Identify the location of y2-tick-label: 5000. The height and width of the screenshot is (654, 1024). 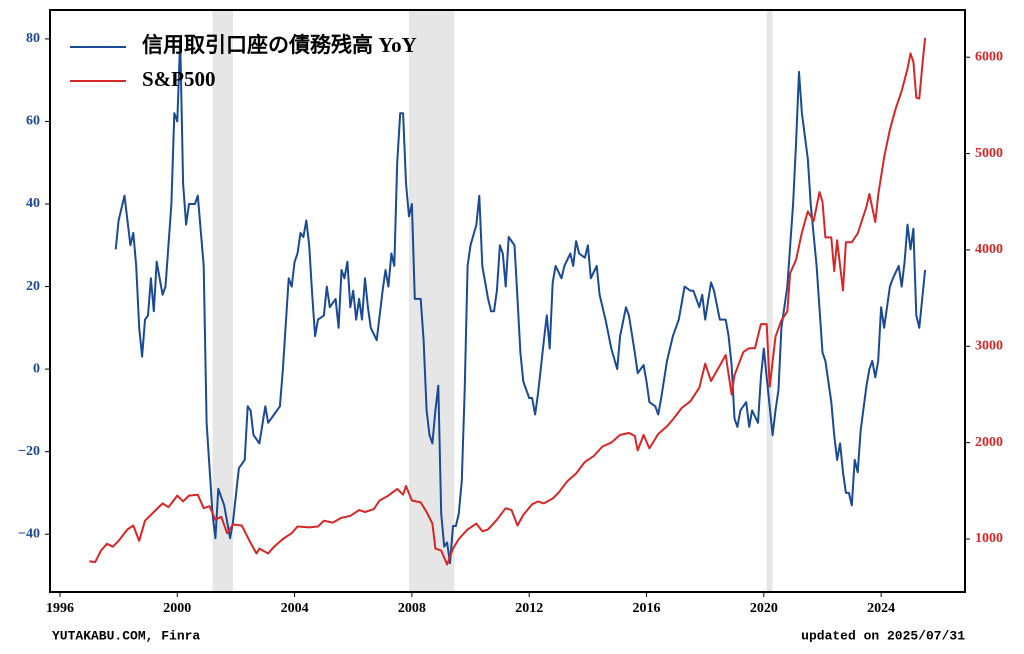
(989, 153).